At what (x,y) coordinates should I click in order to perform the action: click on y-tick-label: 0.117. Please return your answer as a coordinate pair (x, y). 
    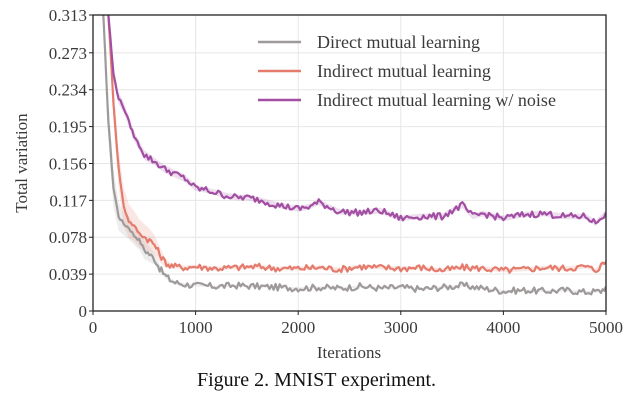
    Looking at the image, I should click on (68, 200).